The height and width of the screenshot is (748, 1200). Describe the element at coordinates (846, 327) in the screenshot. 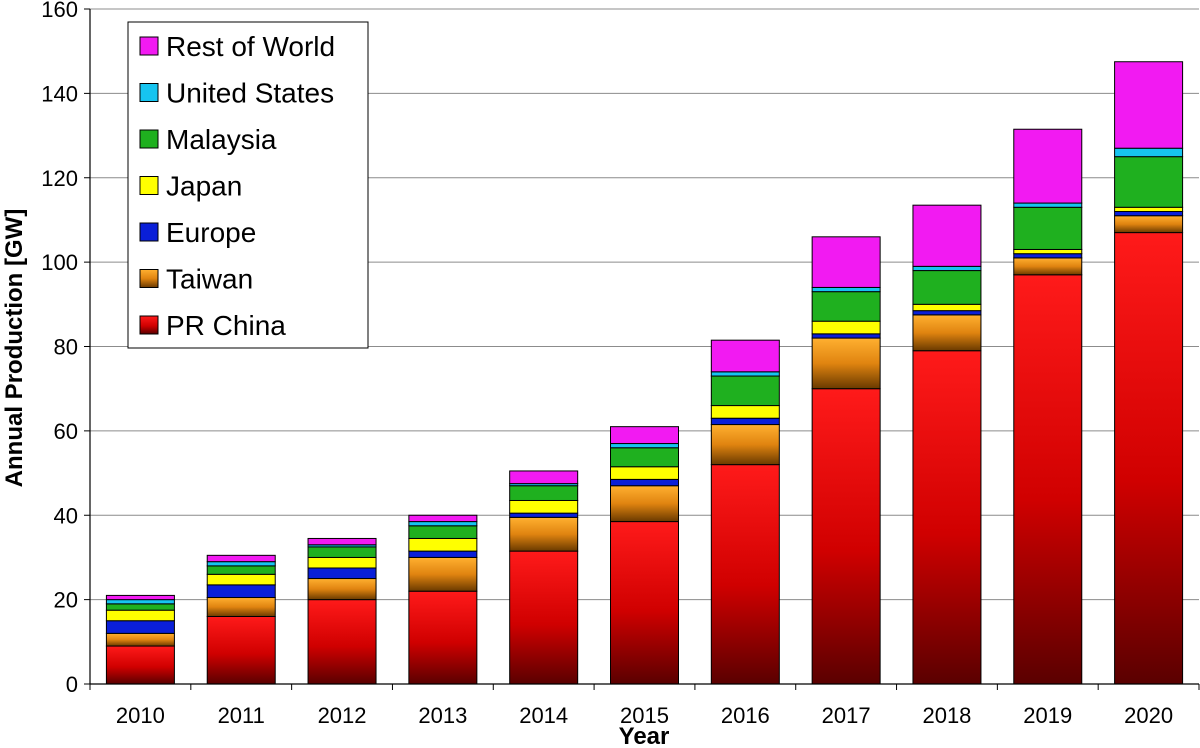

I see `bar-segment-japan-2017` at that location.